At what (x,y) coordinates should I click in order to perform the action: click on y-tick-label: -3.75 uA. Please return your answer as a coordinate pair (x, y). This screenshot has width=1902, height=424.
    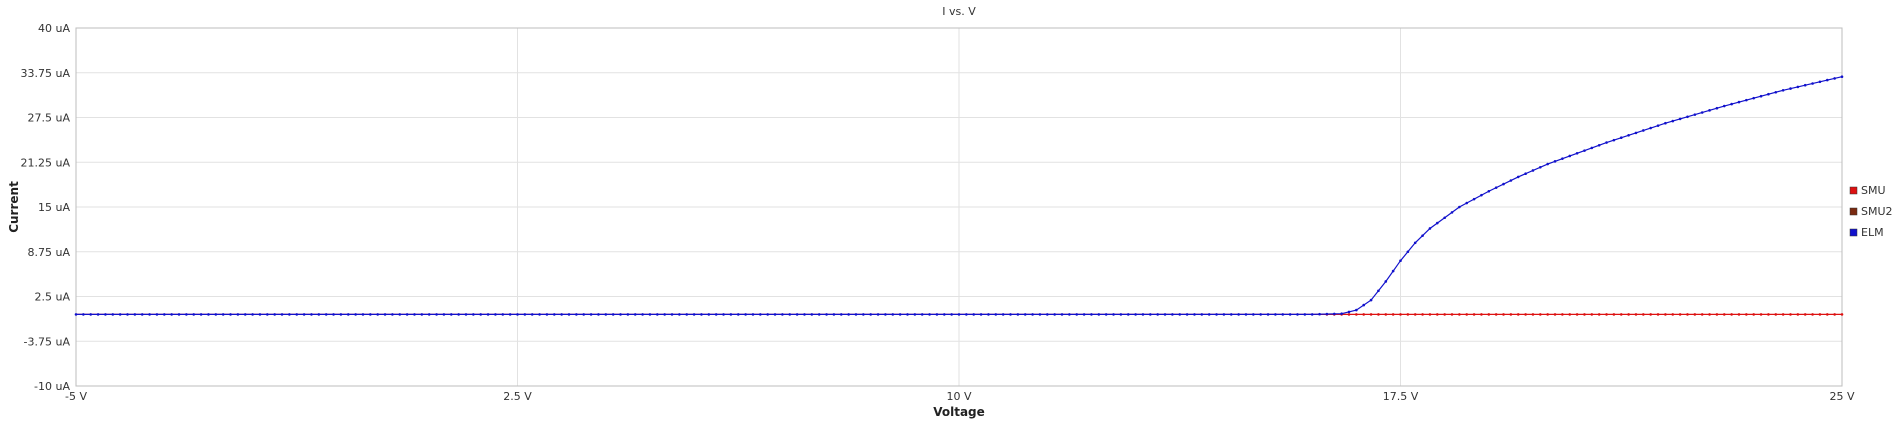
    Looking at the image, I should click on (47, 341).